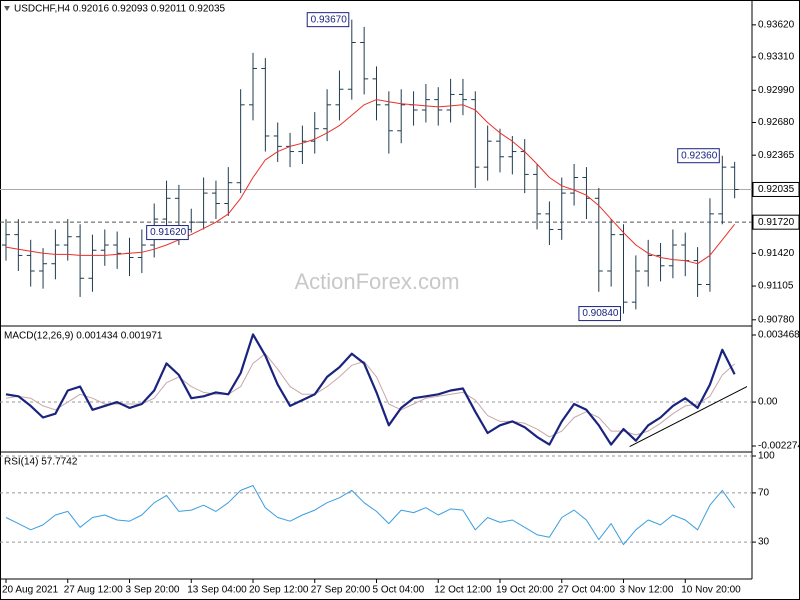 The height and width of the screenshot is (600, 800). Describe the element at coordinates (764, 542) in the screenshot. I see `y-tick-label: 30` at that location.